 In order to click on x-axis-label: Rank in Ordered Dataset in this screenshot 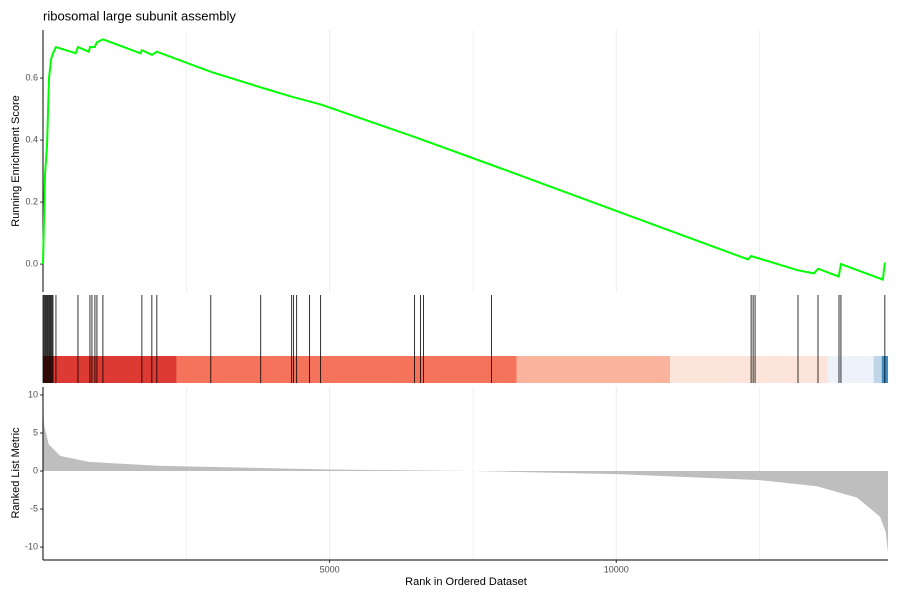, I will do `click(466, 582)`.